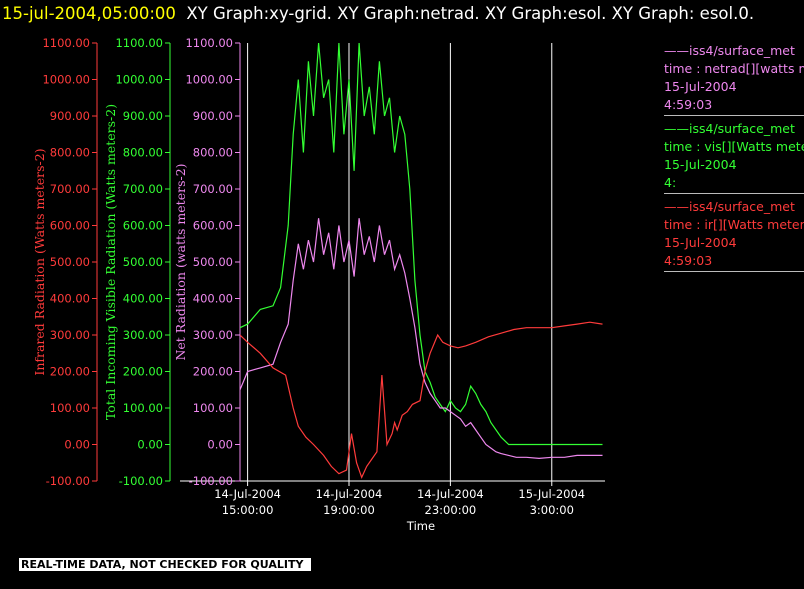  What do you see at coordinates (68, 481) in the screenshot?
I see `ir-tick-label: -100.00` at bounding box center [68, 481].